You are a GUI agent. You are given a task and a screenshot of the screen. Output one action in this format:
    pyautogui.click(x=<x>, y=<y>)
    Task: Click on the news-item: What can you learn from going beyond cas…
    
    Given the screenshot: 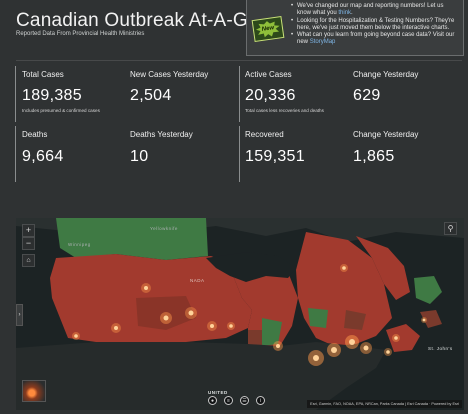 What is the action you would take?
    pyautogui.click(x=375, y=39)
    